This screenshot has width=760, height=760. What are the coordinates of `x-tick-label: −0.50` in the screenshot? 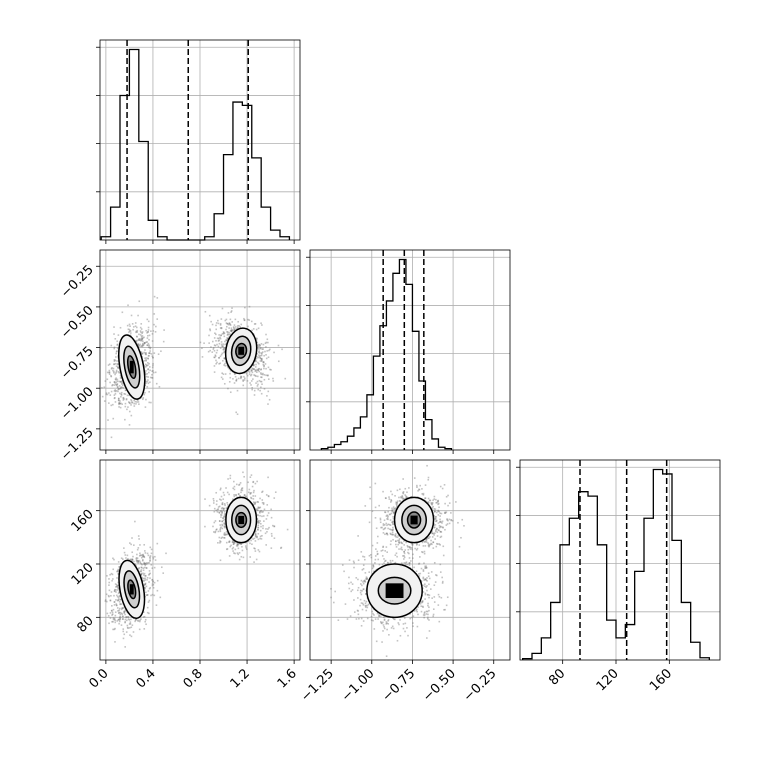 It's located at (439, 685).